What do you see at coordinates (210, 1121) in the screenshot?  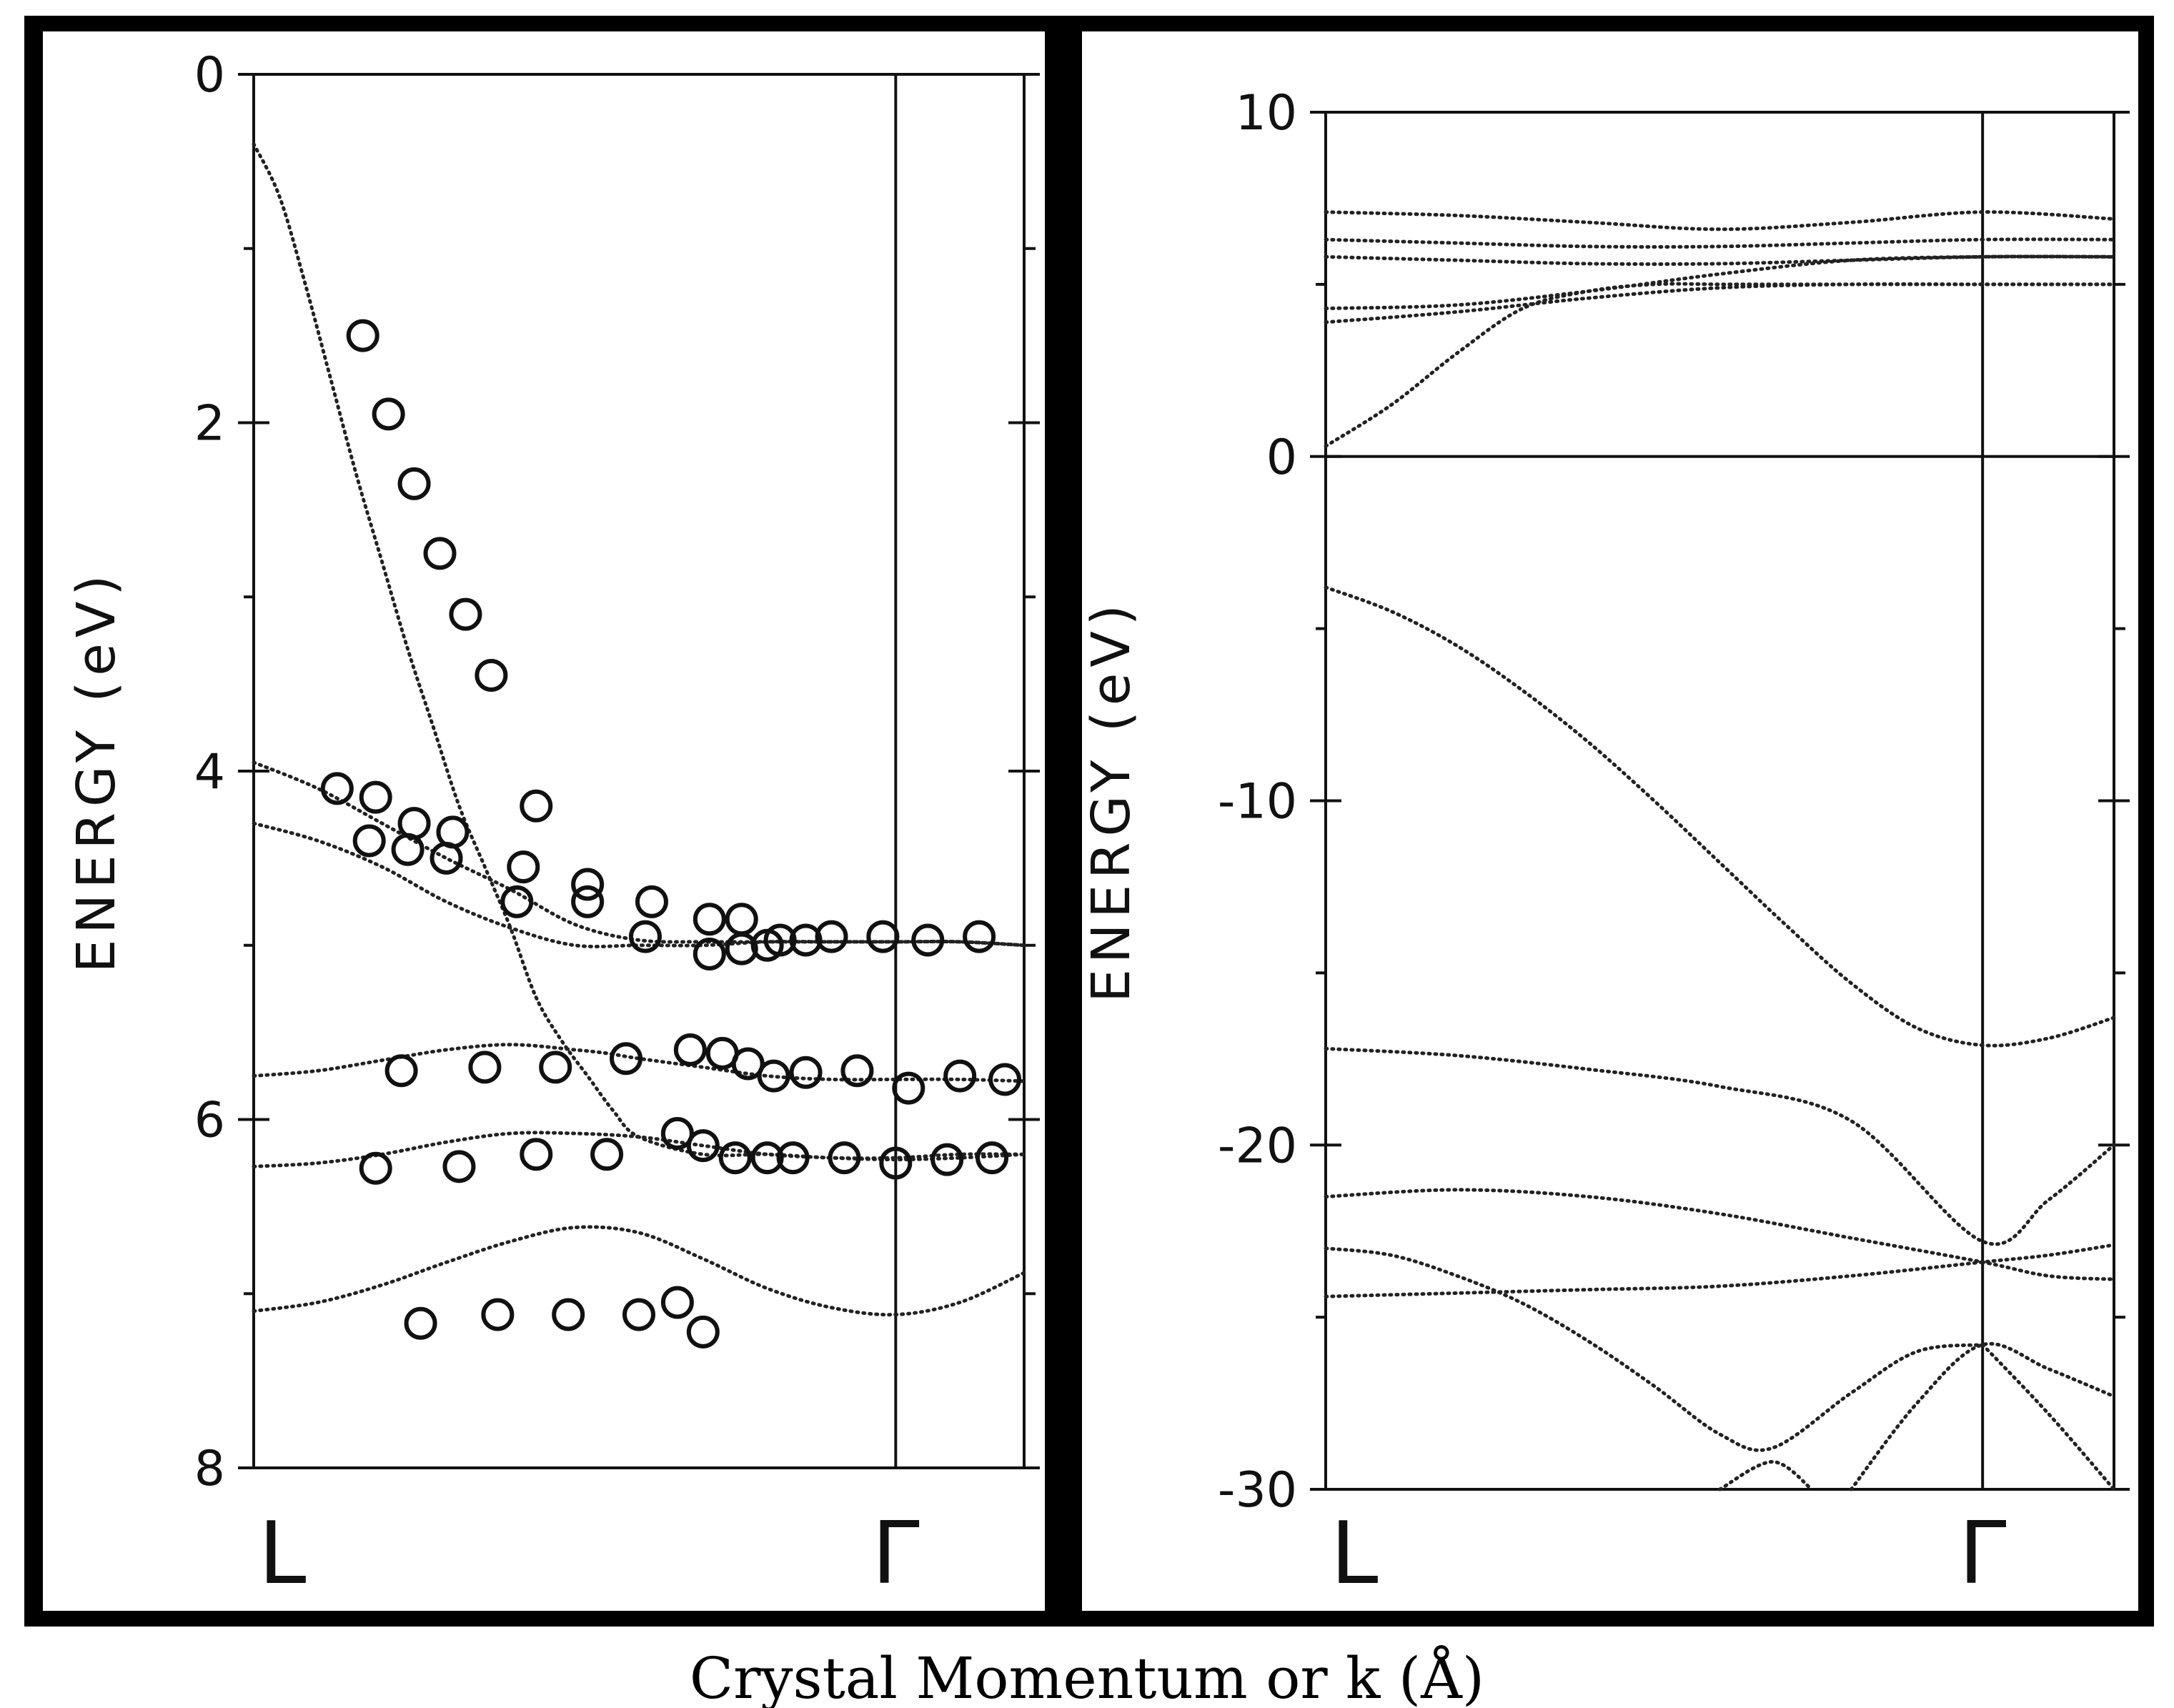 I see `y-tick-label: 6` at bounding box center [210, 1121].